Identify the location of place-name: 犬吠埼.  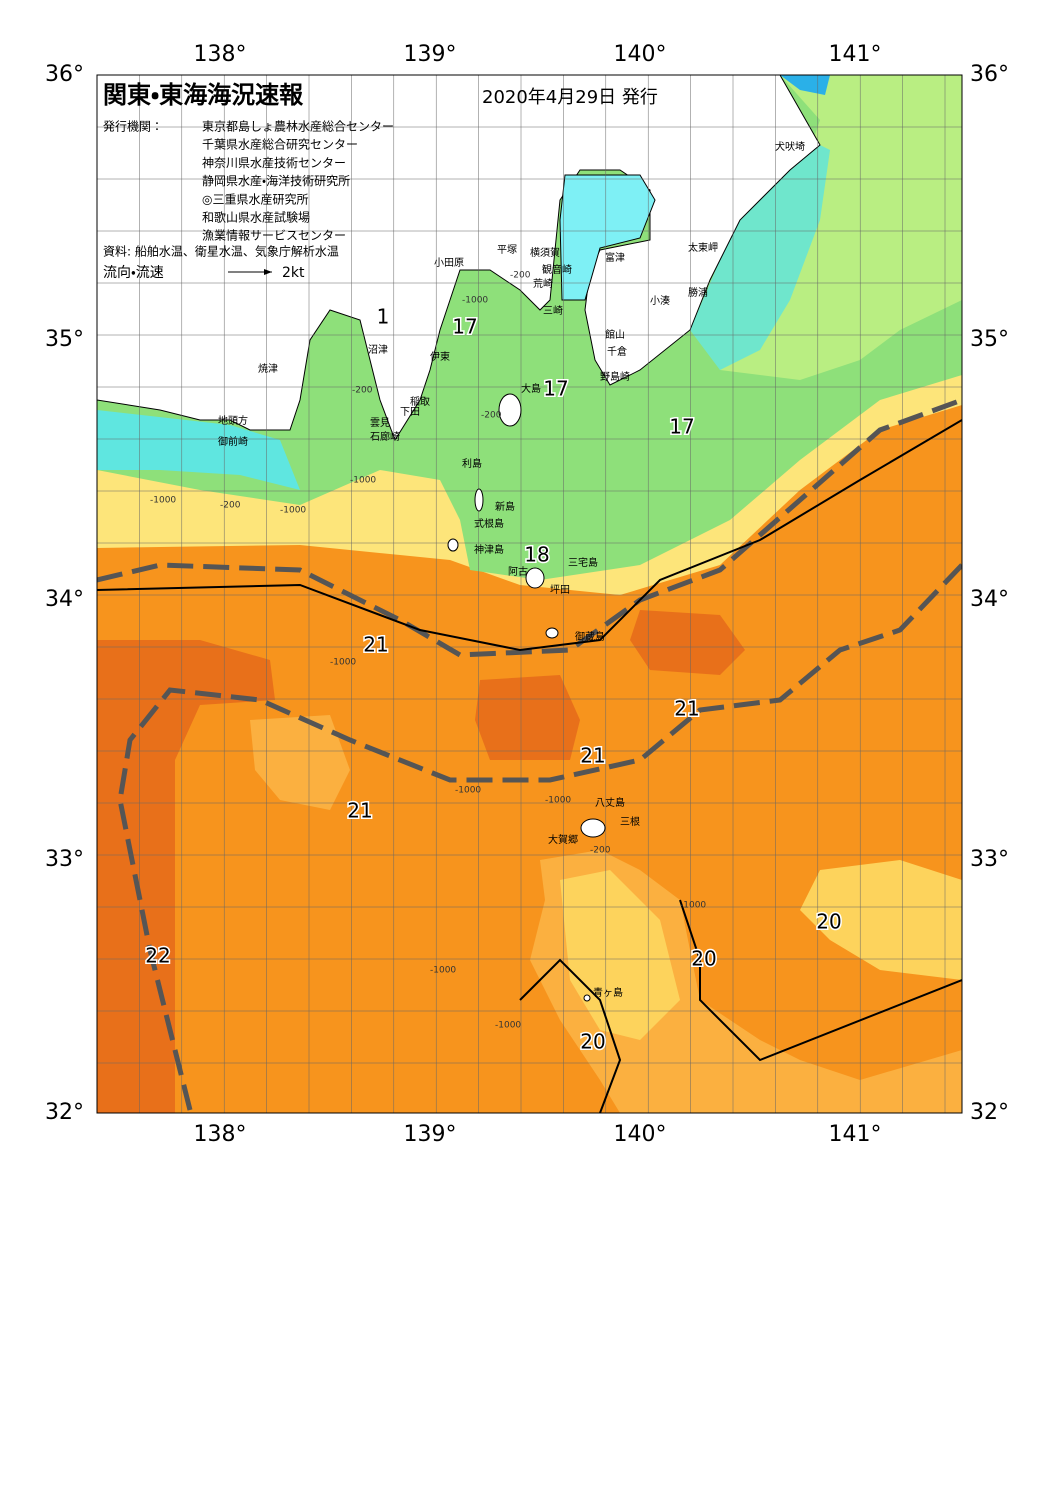
(790, 146).